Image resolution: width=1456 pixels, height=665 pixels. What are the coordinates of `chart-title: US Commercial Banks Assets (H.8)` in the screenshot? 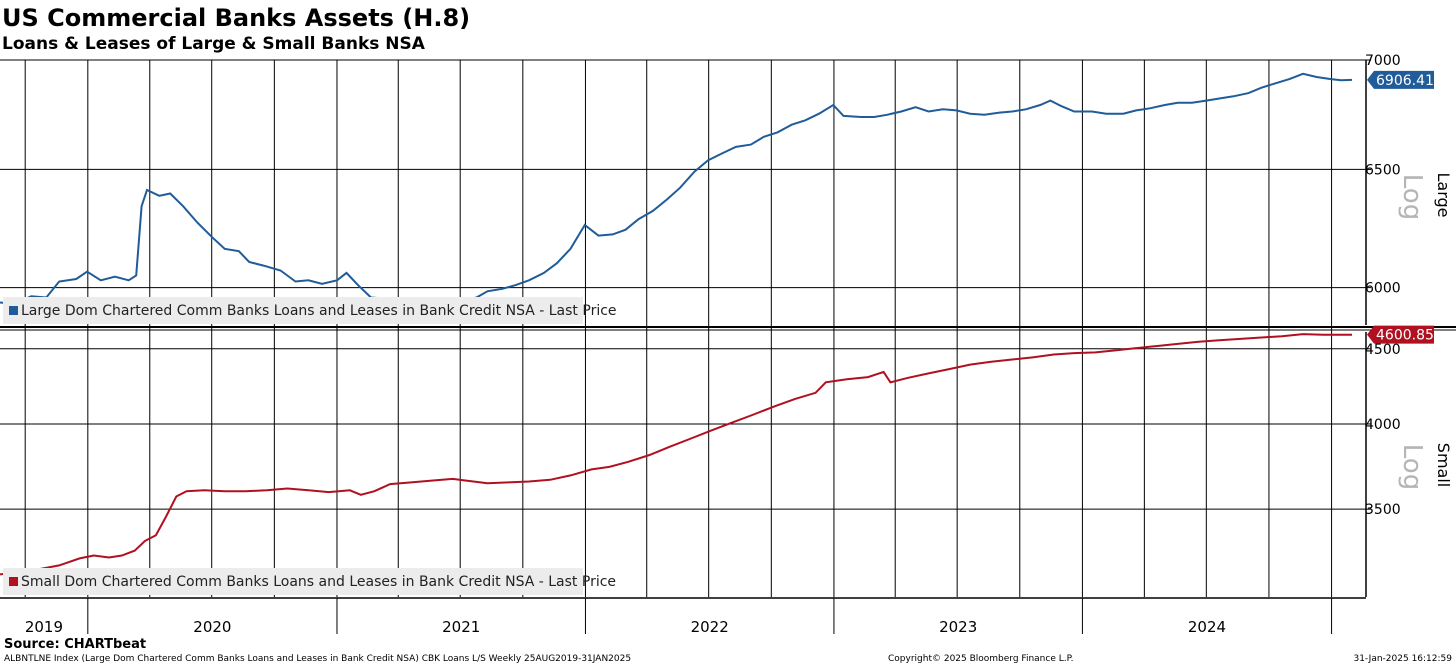 It's located at (236, 18).